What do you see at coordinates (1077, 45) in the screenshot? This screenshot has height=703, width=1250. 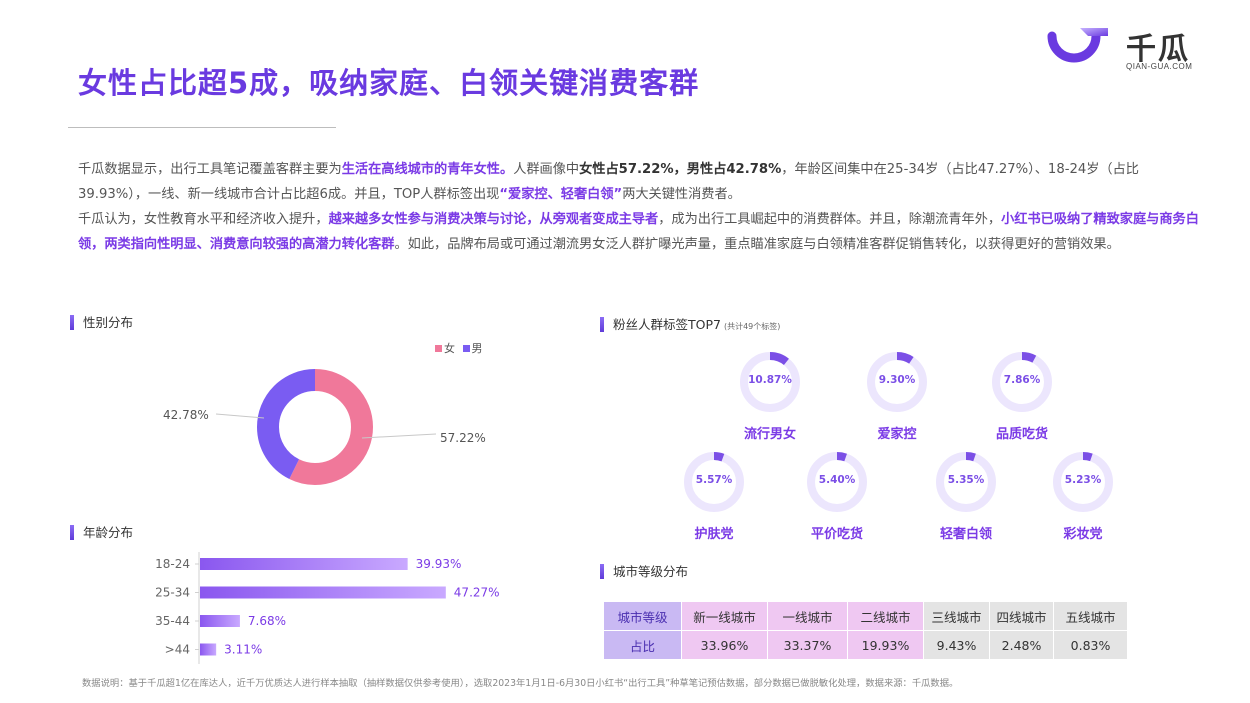 I see `qiangua-logo-icon` at bounding box center [1077, 45].